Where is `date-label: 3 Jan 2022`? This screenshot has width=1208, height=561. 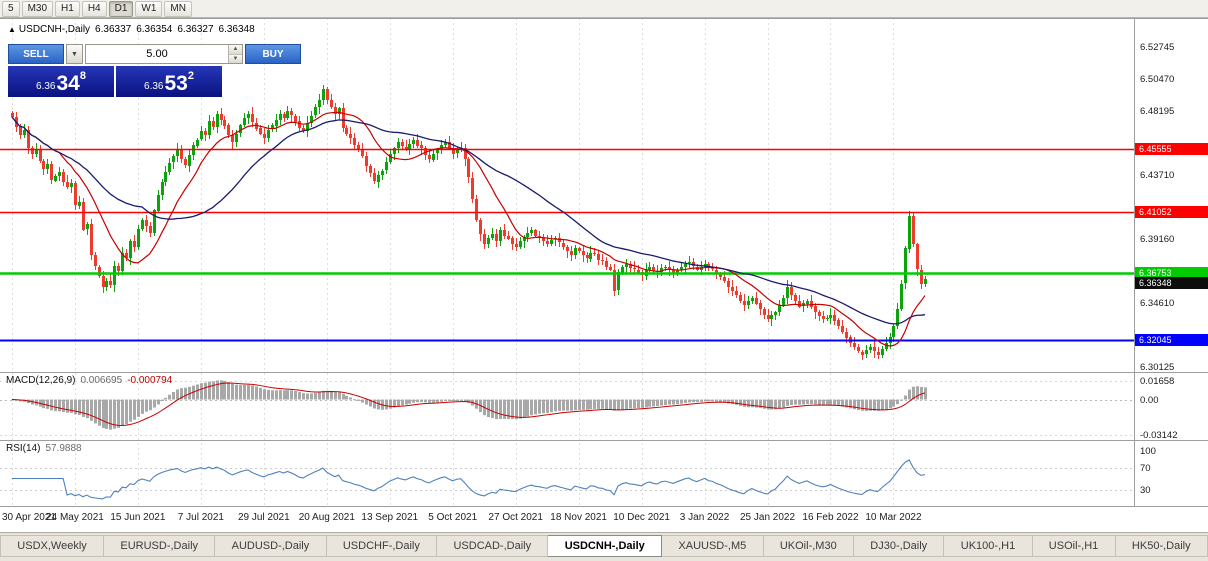
date-label: 3 Jan 2022 is located at coordinates (704, 517).